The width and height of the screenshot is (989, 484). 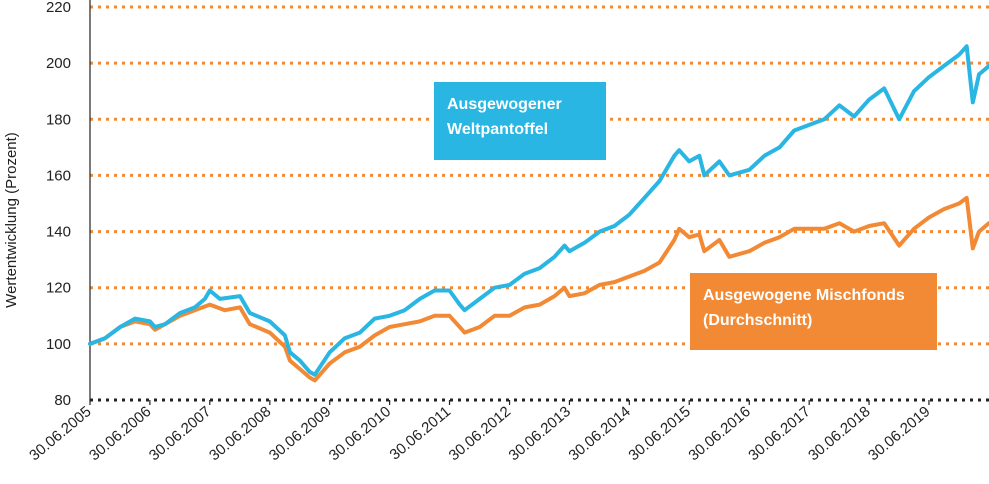 What do you see at coordinates (58, 63) in the screenshot?
I see `y-tick-label: 200` at bounding box center [58, 63].